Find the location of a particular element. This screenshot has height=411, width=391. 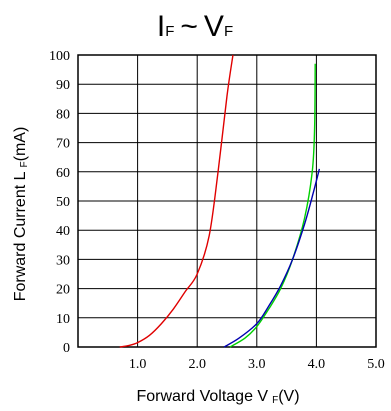

x-tick-label: 3.0 is located at coordinates (257, 364).